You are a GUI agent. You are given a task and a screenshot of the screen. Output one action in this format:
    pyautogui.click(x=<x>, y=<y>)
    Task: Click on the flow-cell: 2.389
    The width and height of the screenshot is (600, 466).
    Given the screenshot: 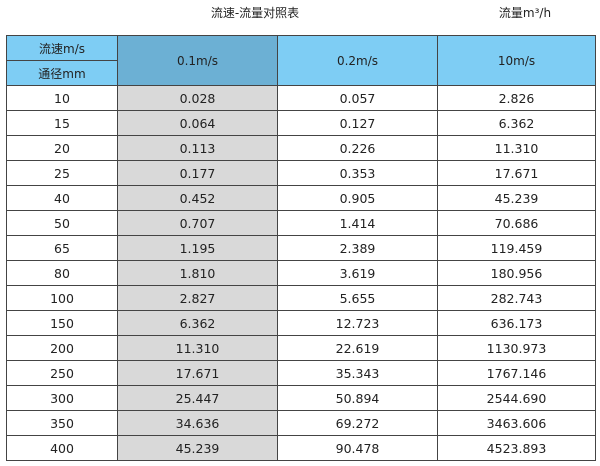 What is the action you would take?
    pyautogui.click(x=357, y=248)
    